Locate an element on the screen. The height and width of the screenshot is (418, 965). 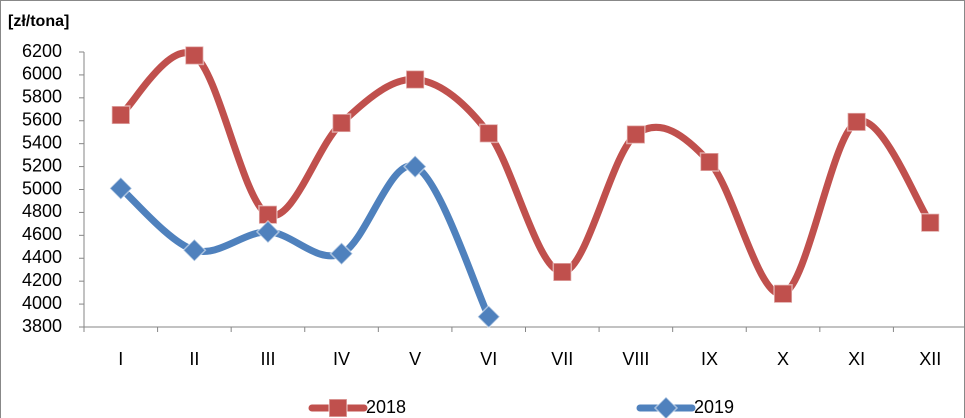
x-tick-label: IV is located at coordinates (341, 359).